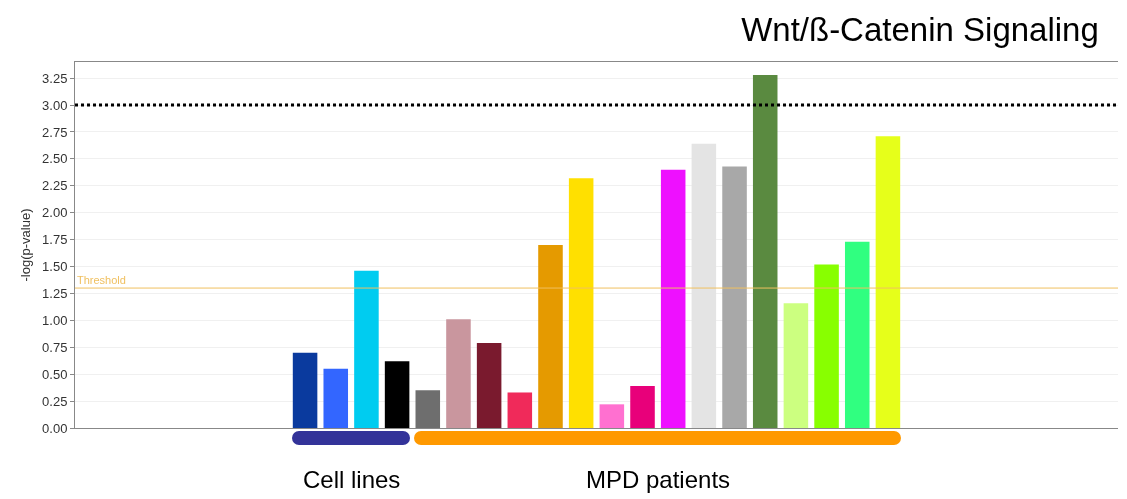  Describe the element at coordinates (101, 280) in the screenshot. I see `ref-line-label: Threshold` at that location.